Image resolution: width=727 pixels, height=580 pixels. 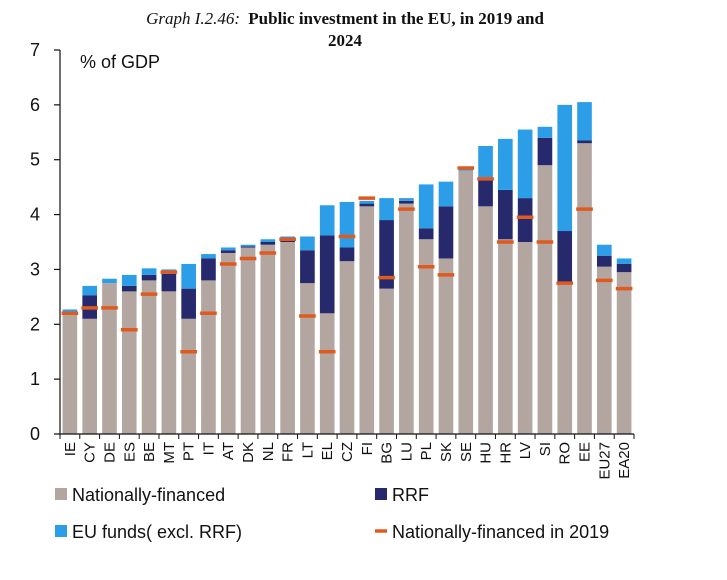 What do you see at coordinates (268, 451) in the screenshot?
I see `x-tick-label-nl: NL` at bounding box center [268, 451].